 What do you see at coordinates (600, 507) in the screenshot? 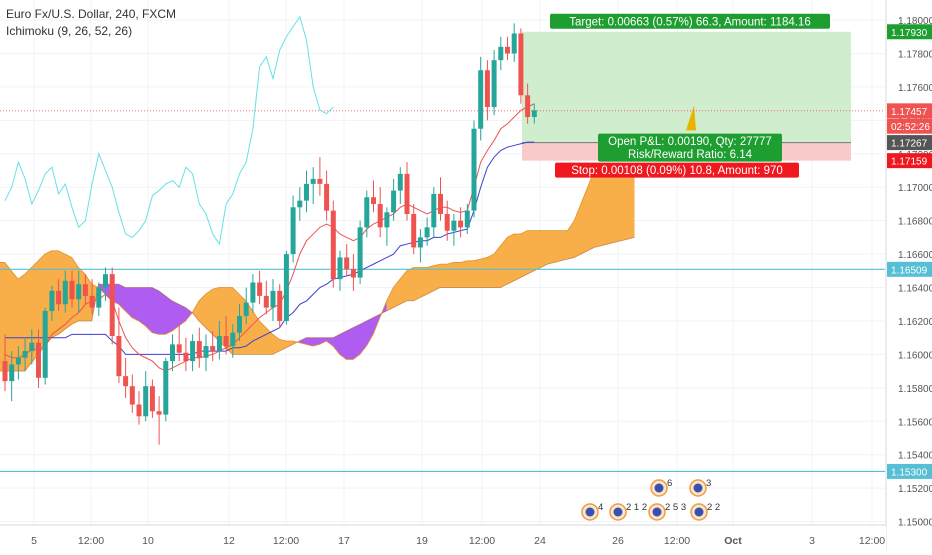
I see `event-count: 4` at bounding box center [600, 507].